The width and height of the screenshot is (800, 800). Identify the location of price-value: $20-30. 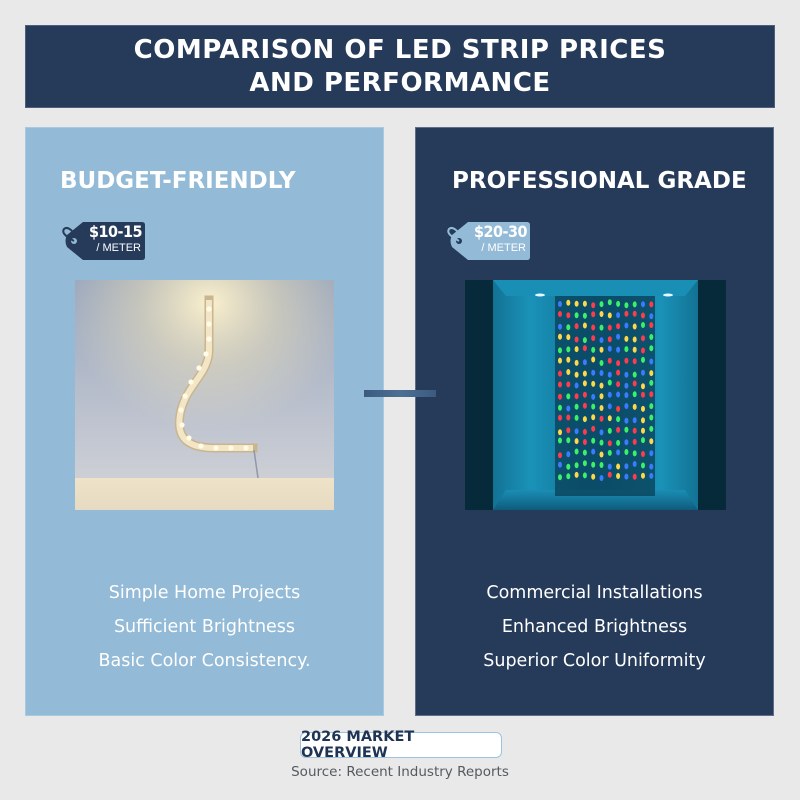
(500, 231).